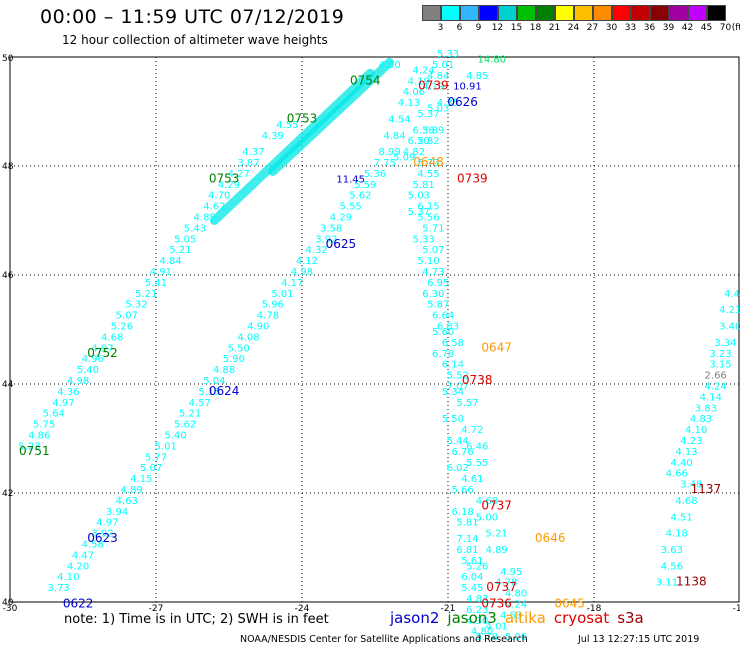 Image resolution: width=740 pixels, height=650 pixels. Describe the element at coordinates (326, 239) in the screenshot. I see `wave-height-value: 3.92` at that location.